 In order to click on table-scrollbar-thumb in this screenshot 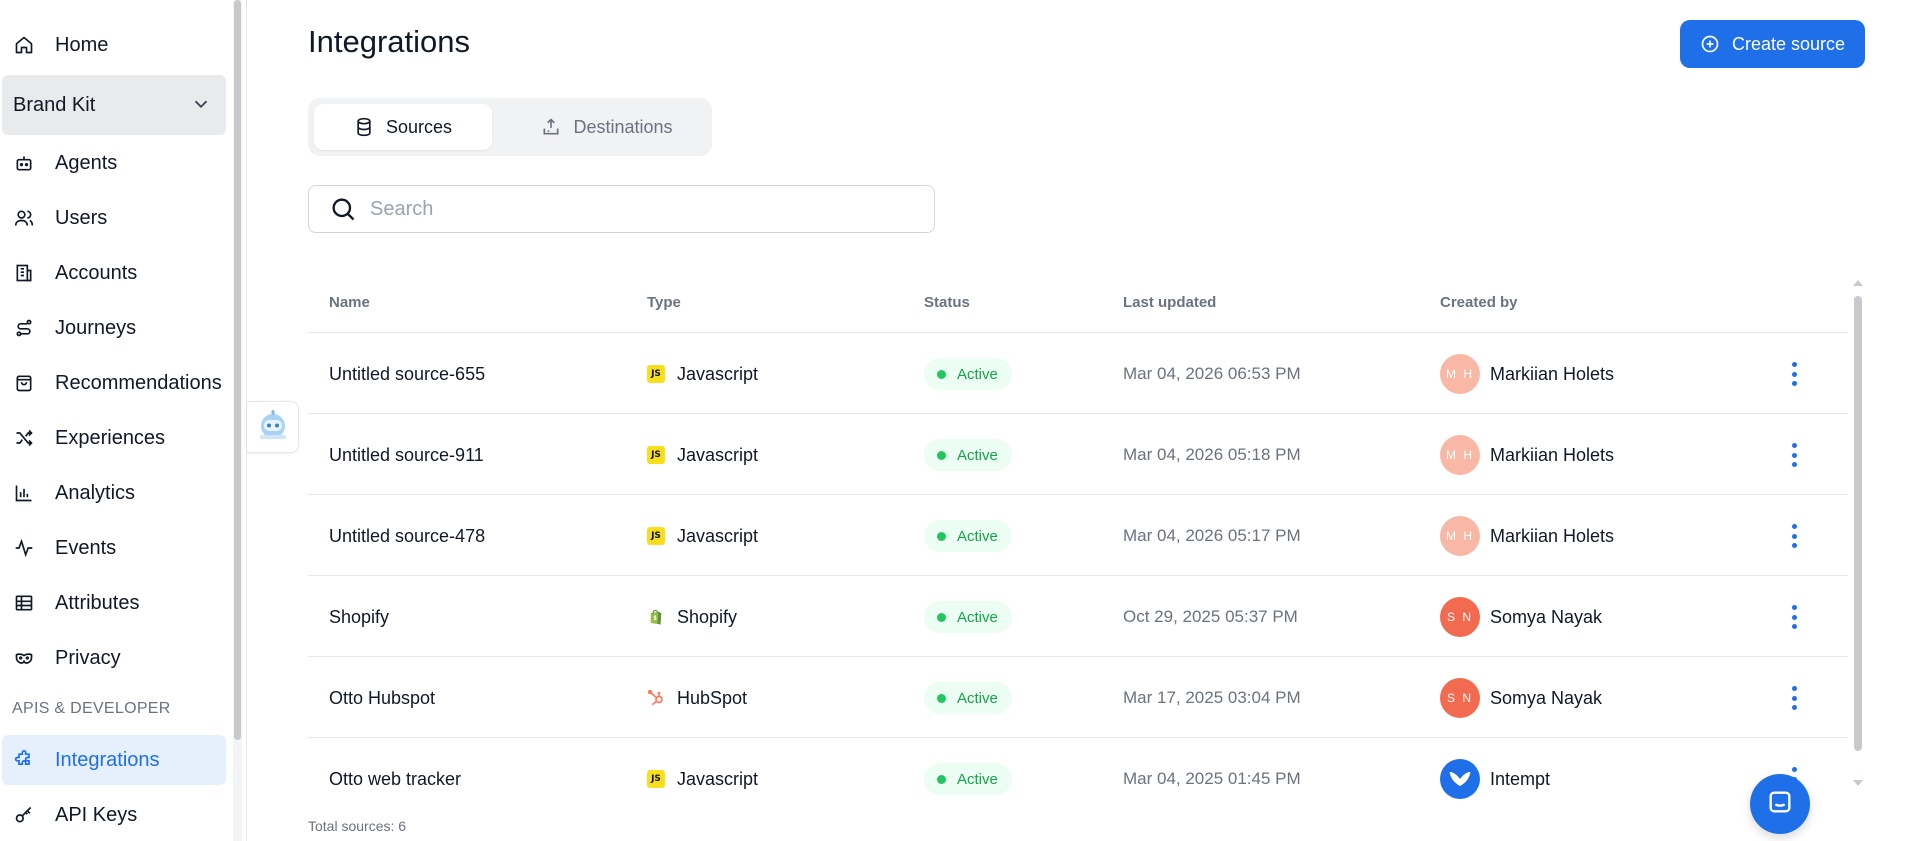, I will do `click(1858, 523)`.